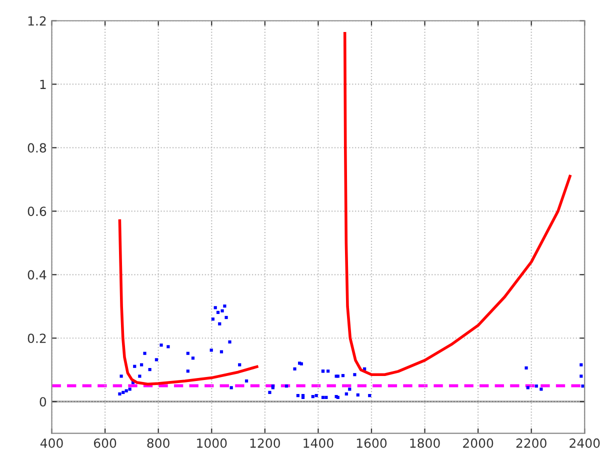  What do you see at coordinates (265, 443) in the screenshot?
I see `x-tick-label: 1200` at bounding box center [265, 443].